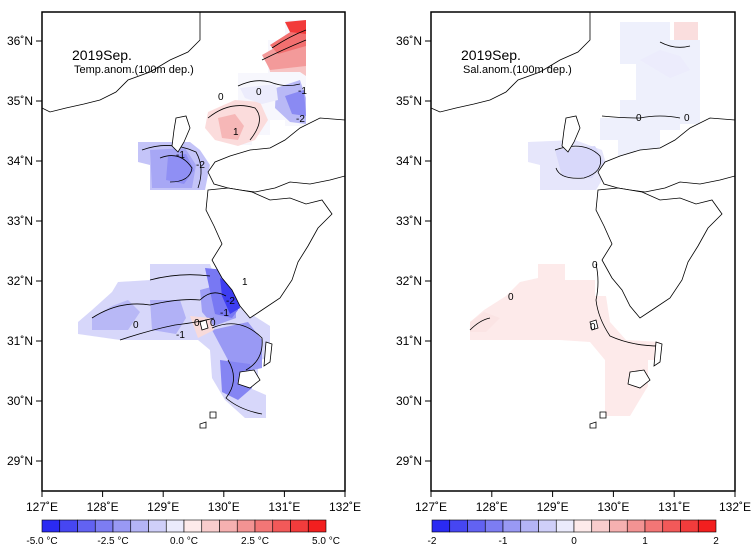  I want to click on colorbar-label: 0.0 °C, so click(184, 541).